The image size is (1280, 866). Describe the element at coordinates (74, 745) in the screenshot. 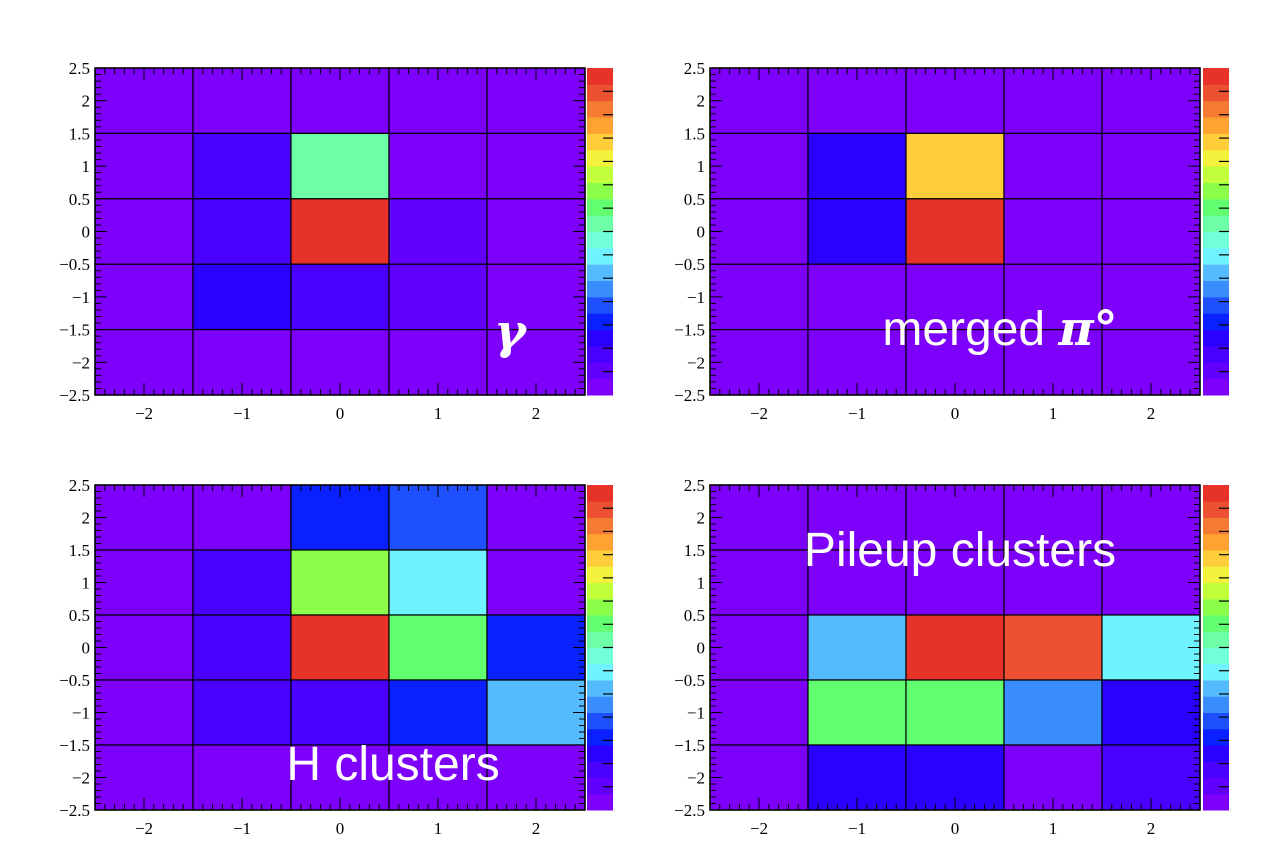

I see `y-tick-label: −1.5` at that location.